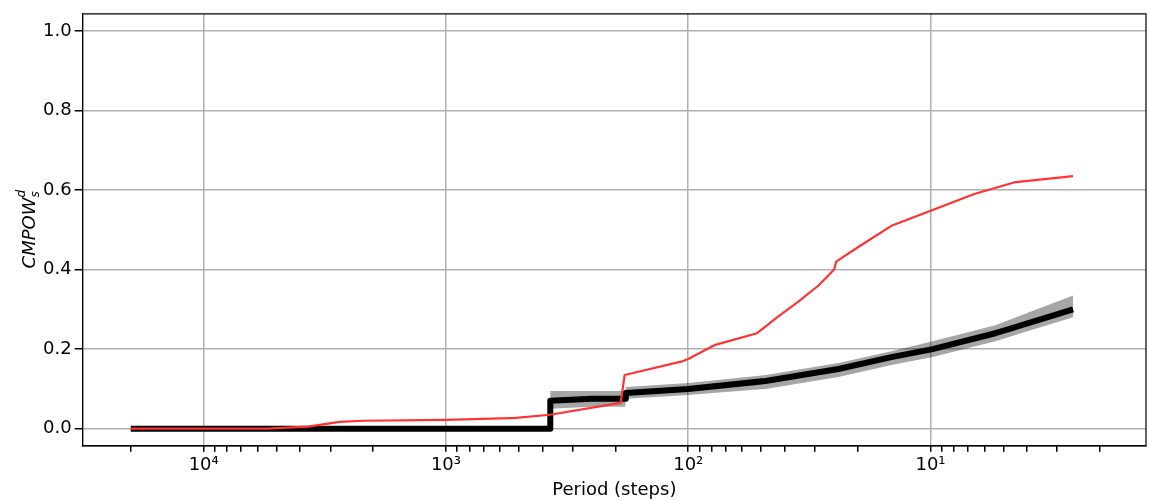  Describe the element at coordinates (57, 188) in the screenshot. I see `y-tick-label: 0.6` at that location.